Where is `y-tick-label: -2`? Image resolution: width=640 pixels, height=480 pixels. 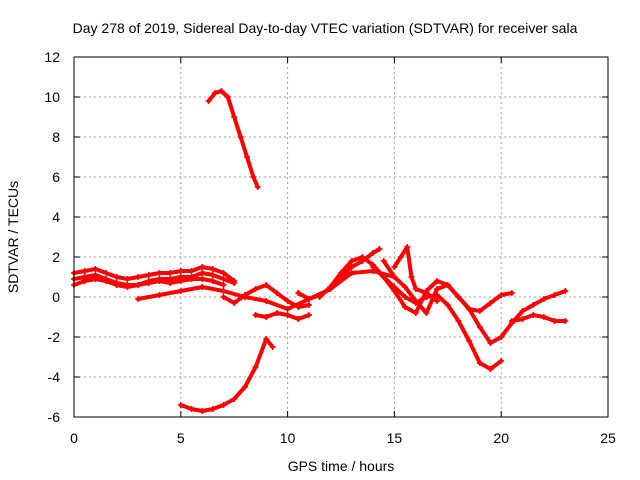
y-tick-label: -2 is located at coordinates (54, 337).